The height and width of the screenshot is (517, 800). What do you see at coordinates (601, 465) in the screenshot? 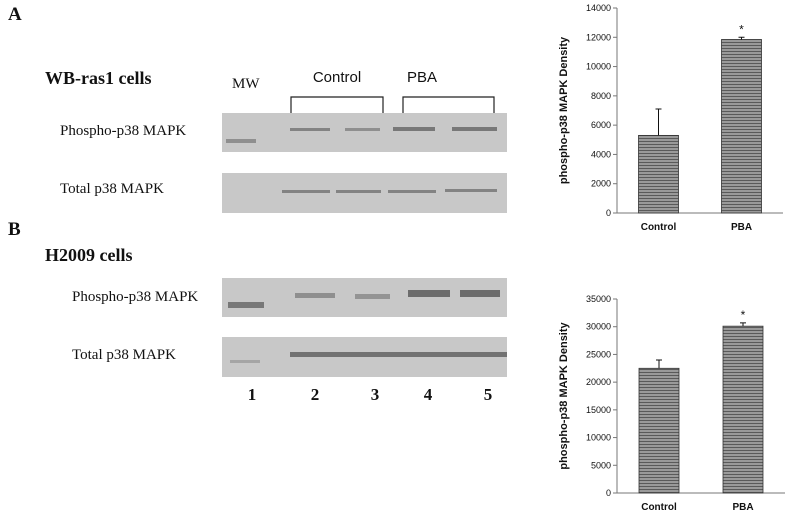
I see `y-tick-label: 5000` at bounding box center [601, 465].